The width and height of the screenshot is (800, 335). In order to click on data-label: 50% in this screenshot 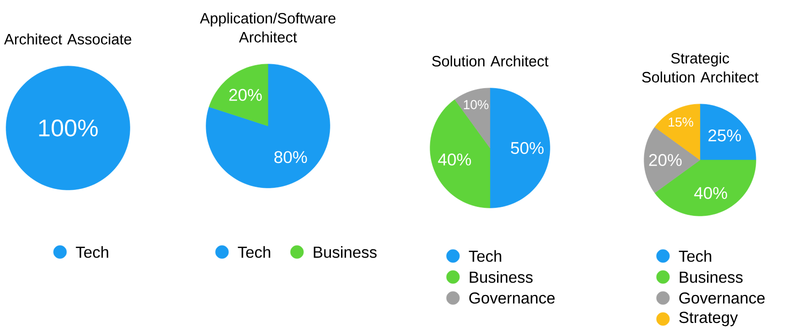, I will do `click(527, 148)`.